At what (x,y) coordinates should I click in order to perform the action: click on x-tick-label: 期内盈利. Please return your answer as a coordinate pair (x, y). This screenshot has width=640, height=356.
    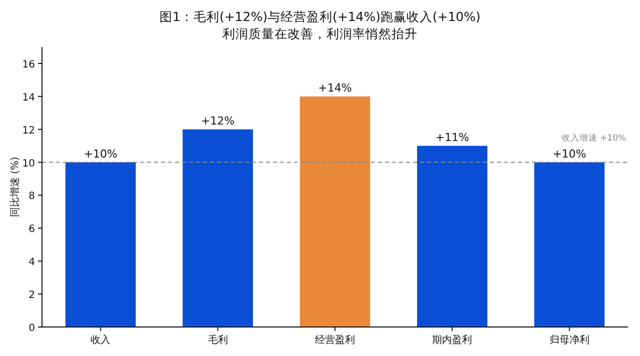
    Looking at the image, I should click on (452, 340).